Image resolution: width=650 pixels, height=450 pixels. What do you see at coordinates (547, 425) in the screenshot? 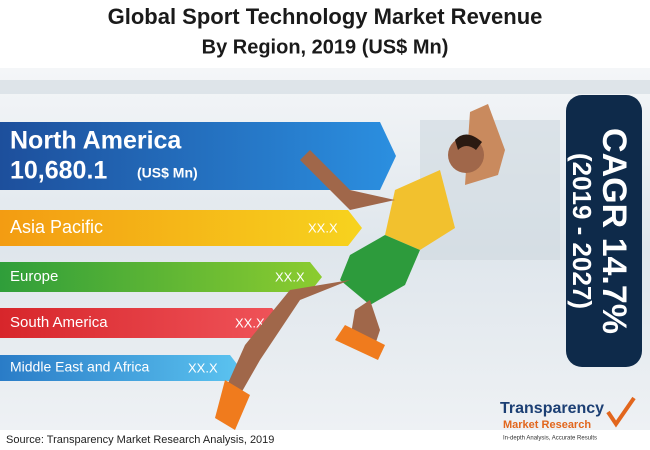
I see `logo-line2: Market Research` at bounding box center [547, 425].